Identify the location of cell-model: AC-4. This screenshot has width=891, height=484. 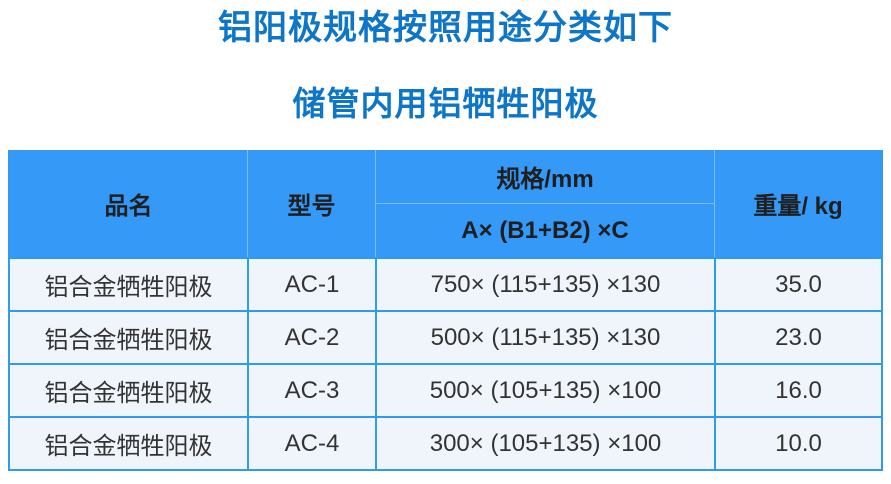
(311, 443).